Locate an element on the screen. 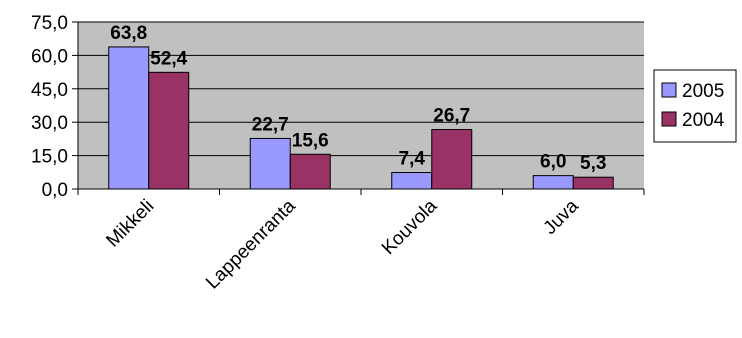 Image resolution: width=742 pixels, height=338 pixels. data-label: 63,8 is located at coordinates (128, 33).